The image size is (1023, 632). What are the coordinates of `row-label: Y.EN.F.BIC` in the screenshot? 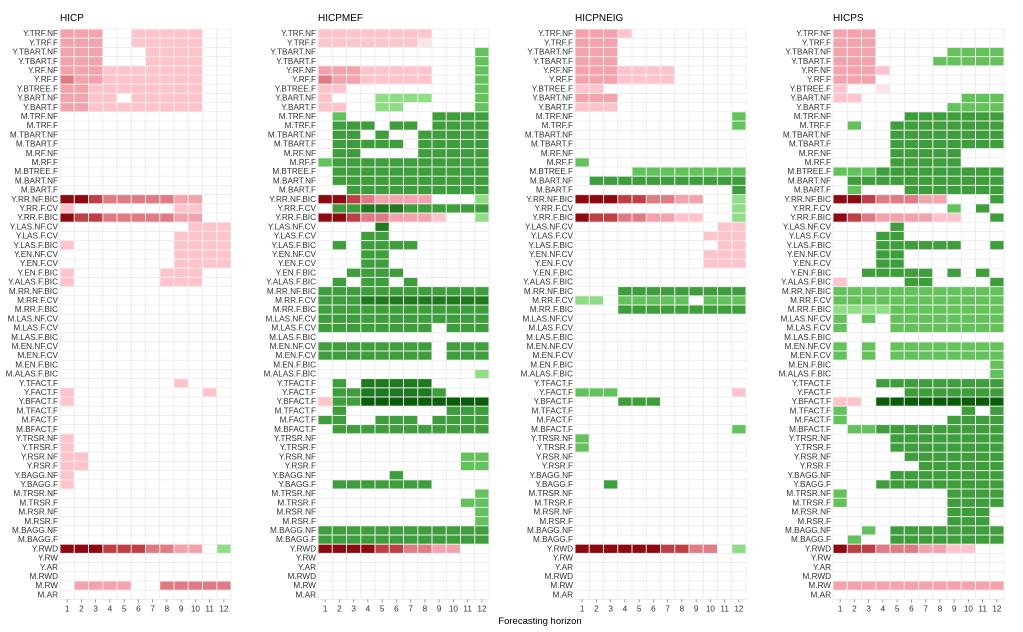 It's located at (553, 272).